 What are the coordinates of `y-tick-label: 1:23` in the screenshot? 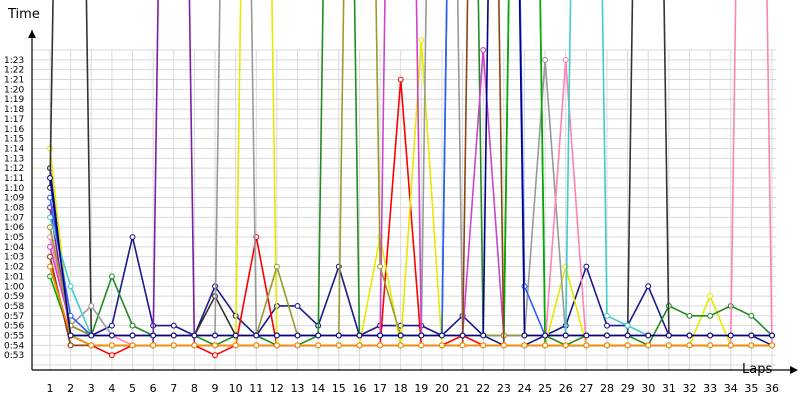 It's located at (14, 61).